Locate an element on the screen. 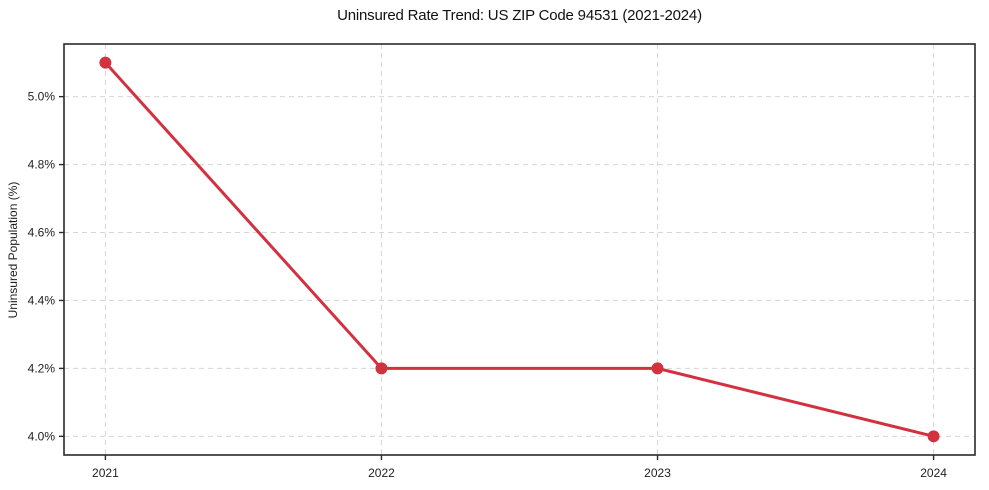 The width and height of the screenshot is (989, 490). y-tick-label: 4.4% is located at coordinates (42, 300).